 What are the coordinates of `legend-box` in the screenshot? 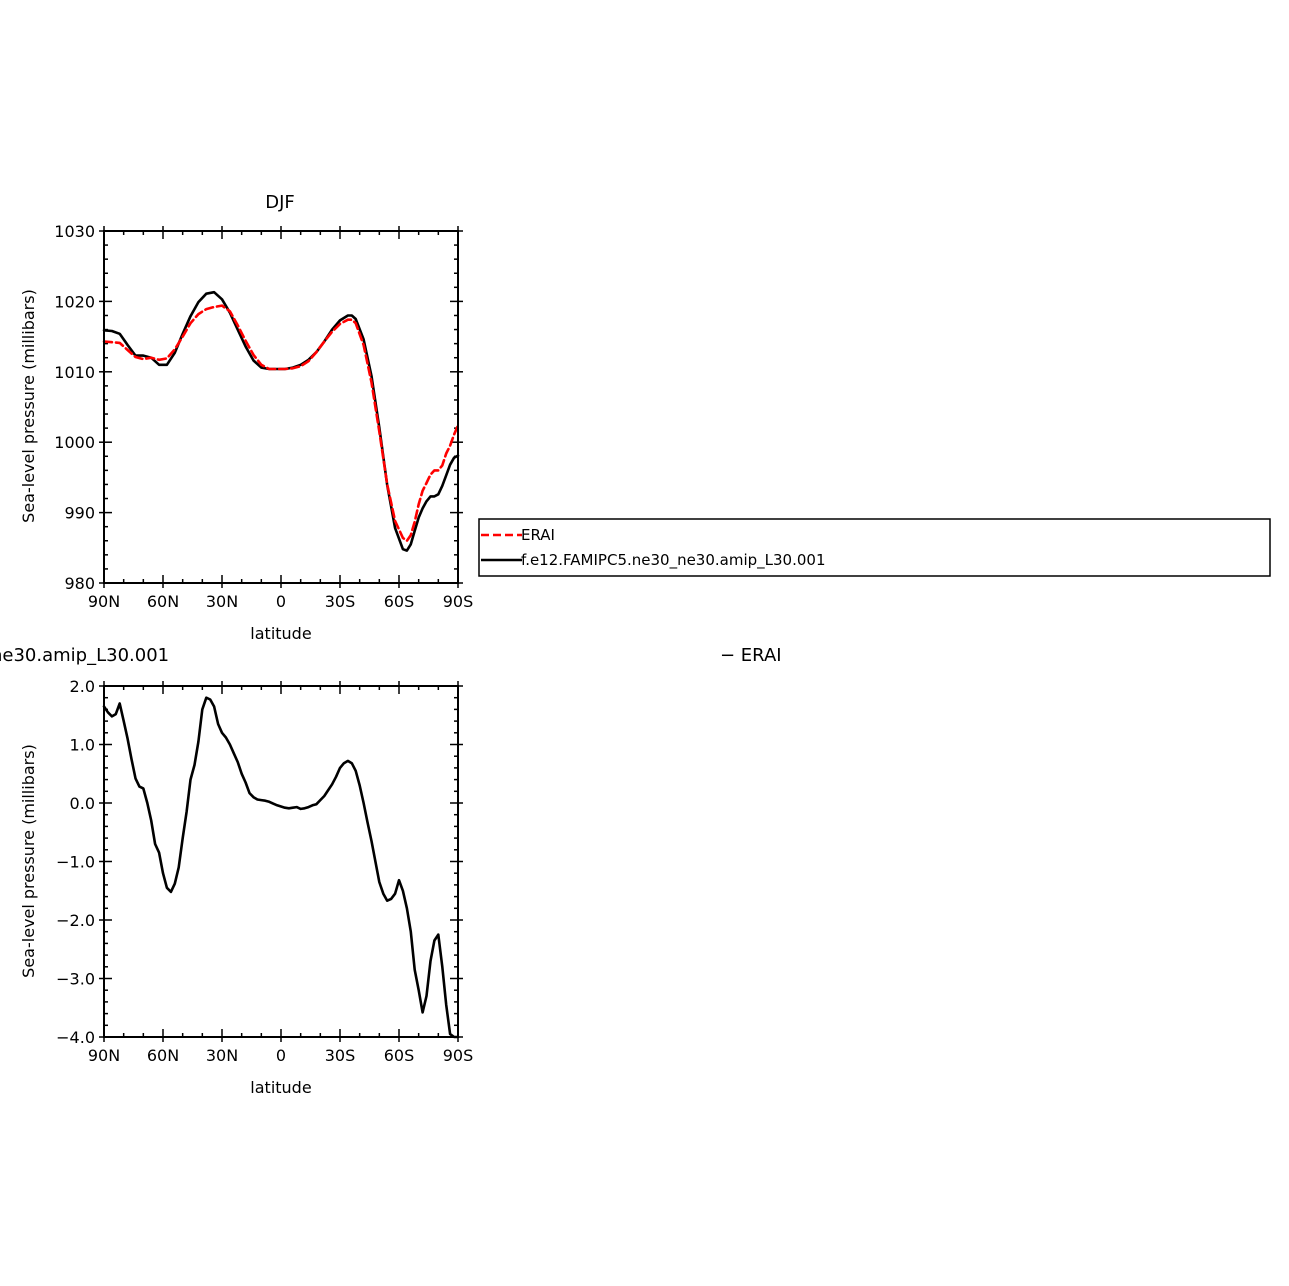 It's located at (874, 547).